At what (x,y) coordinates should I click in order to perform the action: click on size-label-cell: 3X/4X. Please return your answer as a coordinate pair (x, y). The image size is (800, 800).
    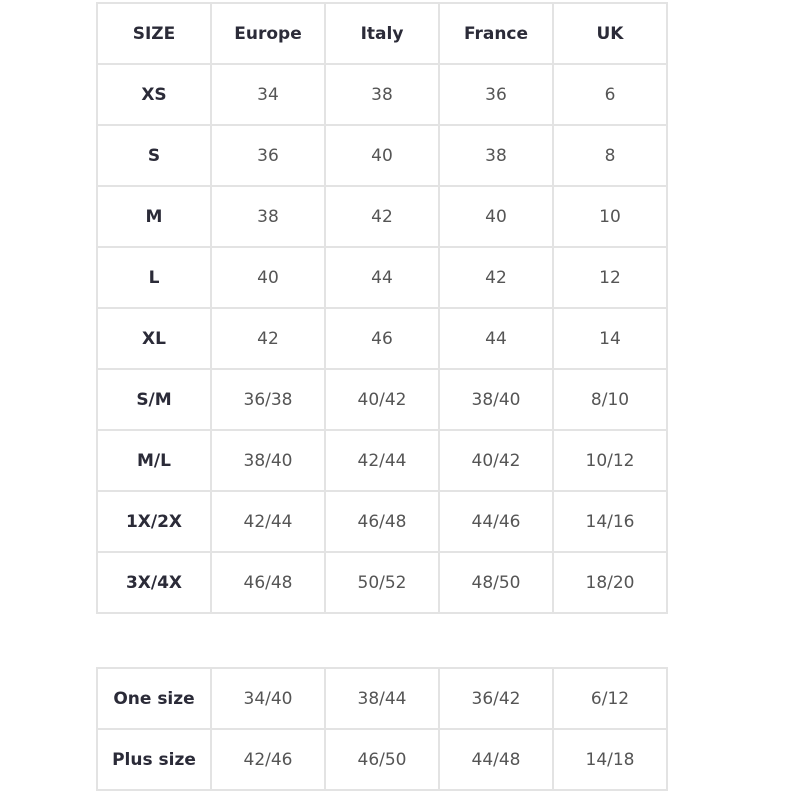
    Looking at the image, I should click on (154, 582).